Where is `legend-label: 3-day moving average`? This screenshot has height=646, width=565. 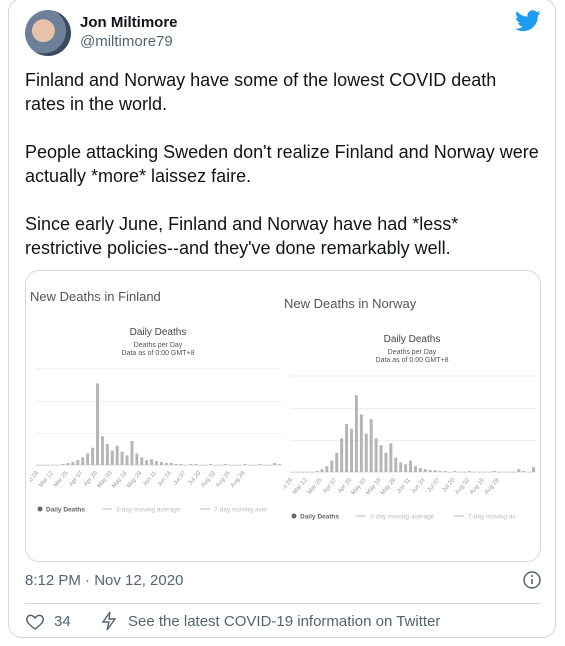
legend-label: 3-day moving average is located at coordinates (148, 510).